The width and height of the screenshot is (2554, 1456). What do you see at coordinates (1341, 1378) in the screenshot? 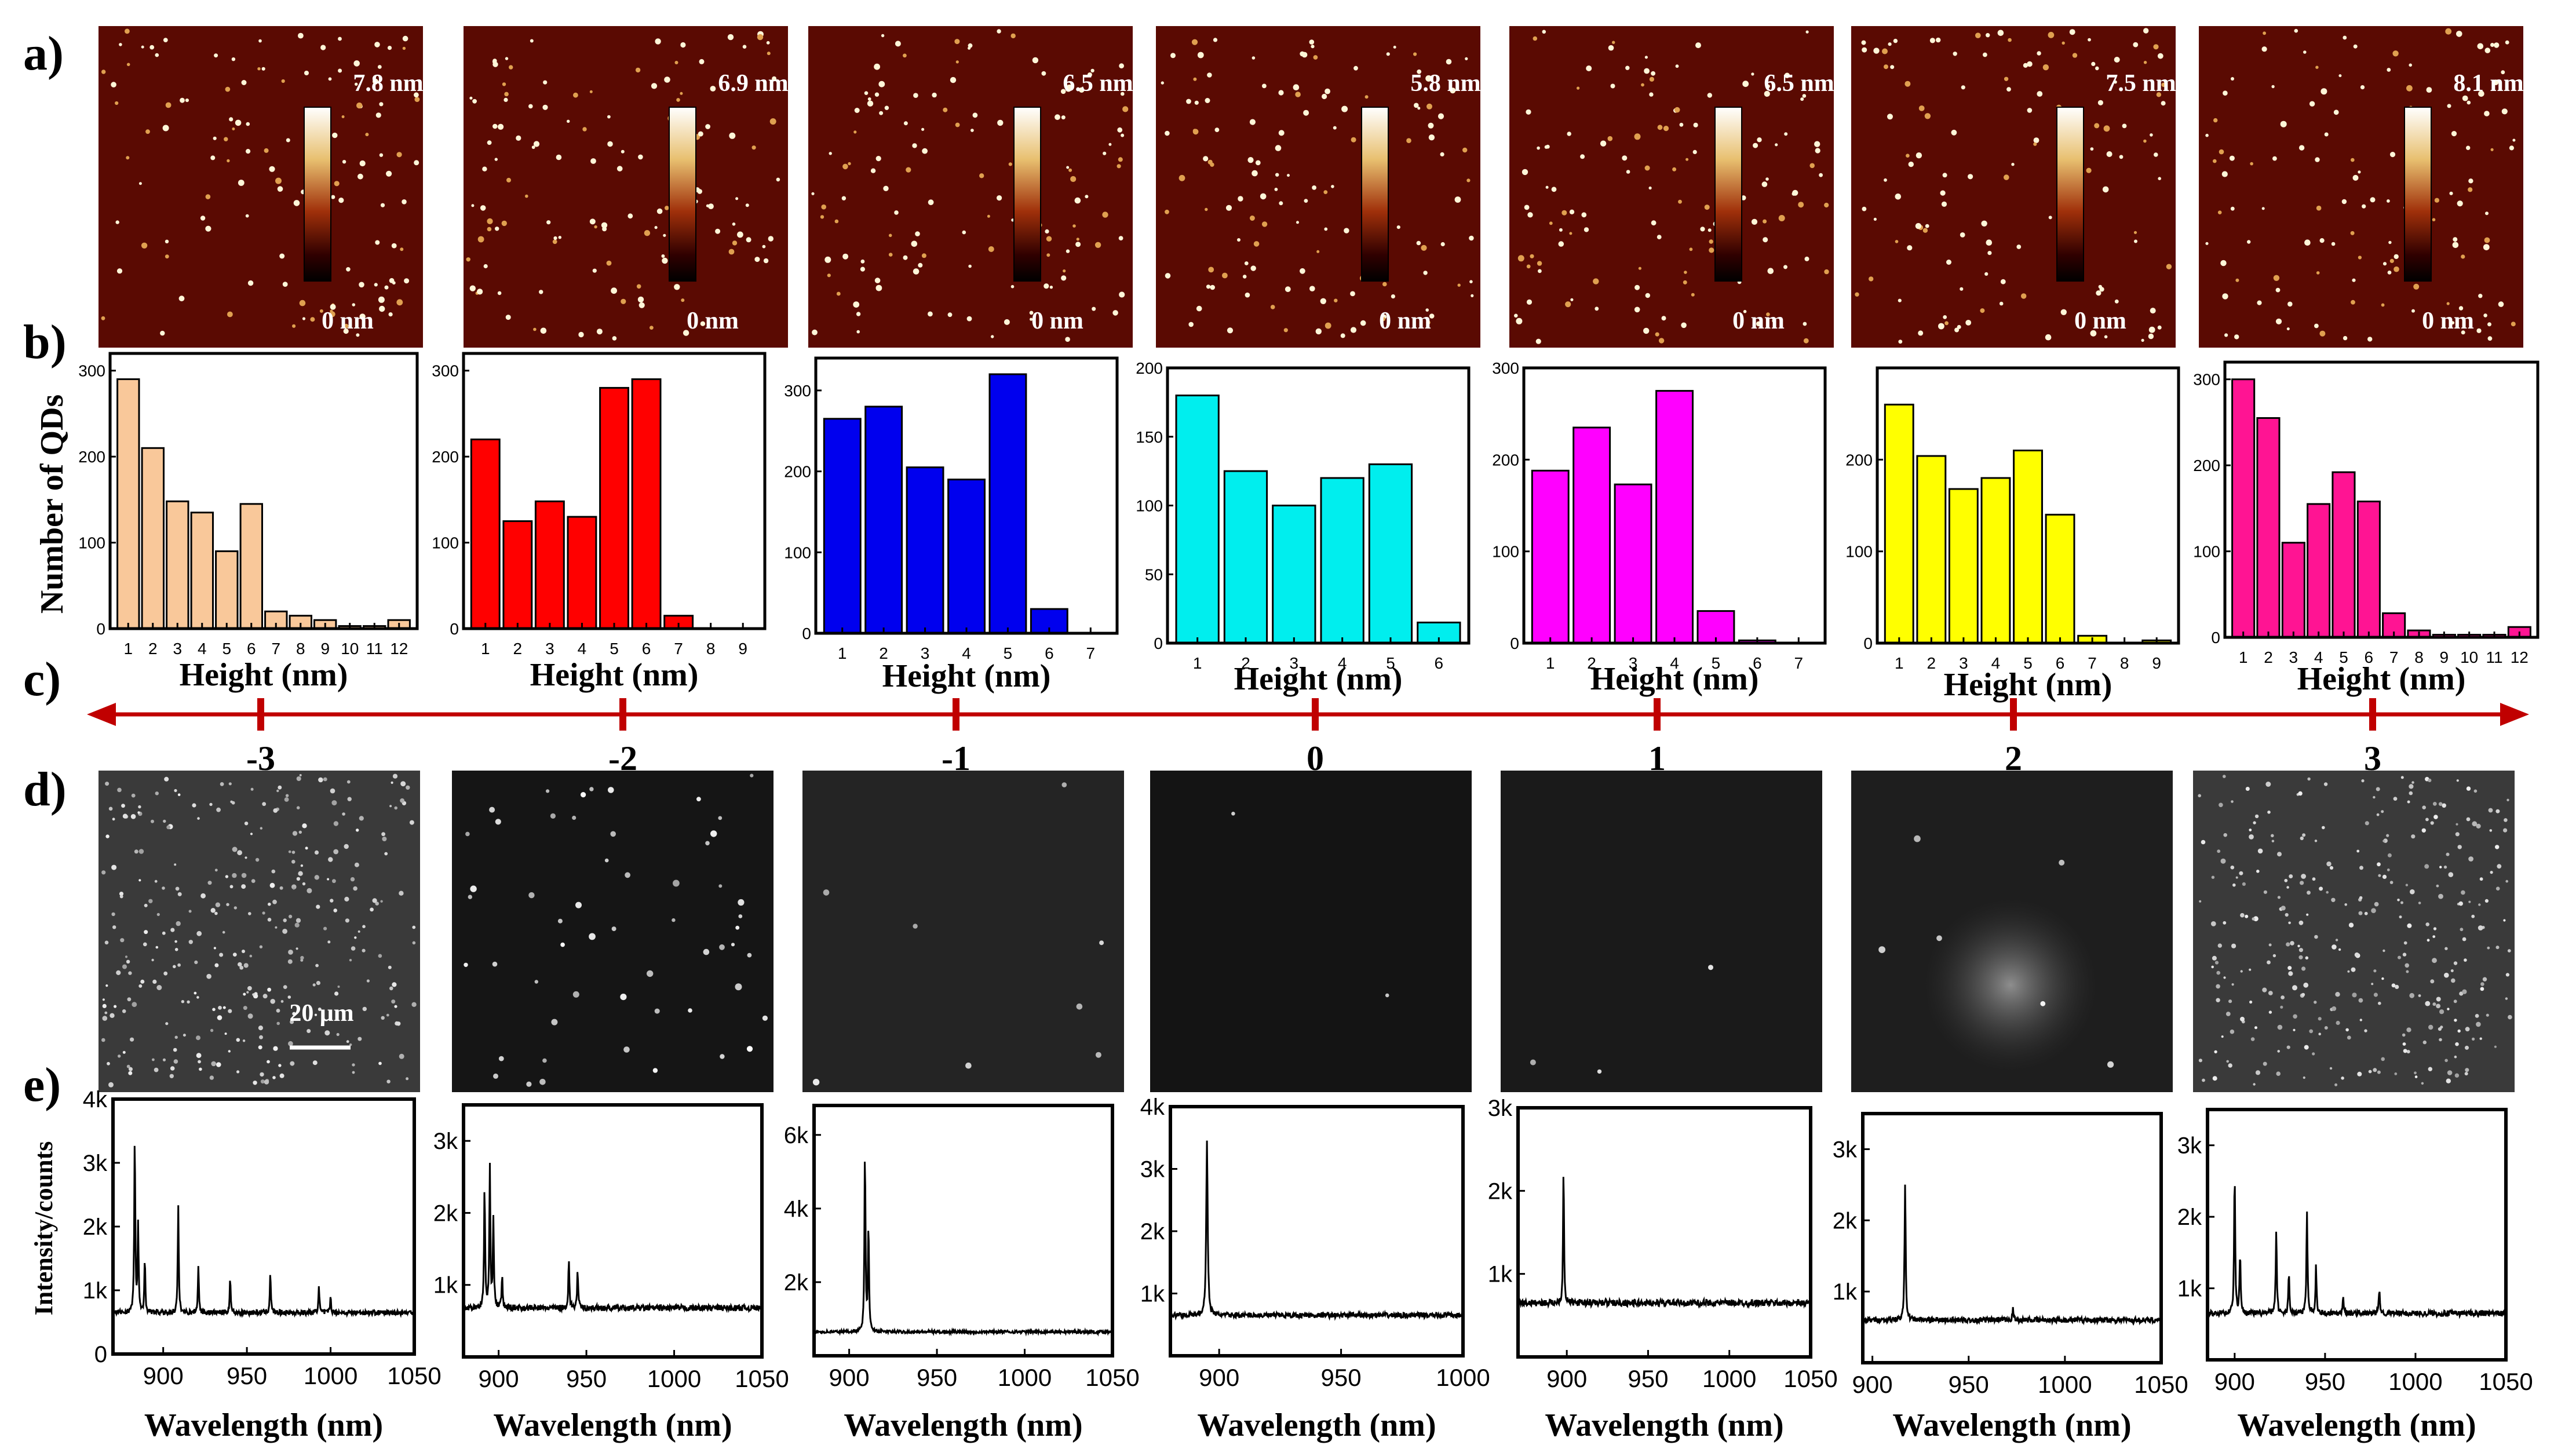
I see `spectrum-xtick-label: 950` at bounding box center [1341, 1378].